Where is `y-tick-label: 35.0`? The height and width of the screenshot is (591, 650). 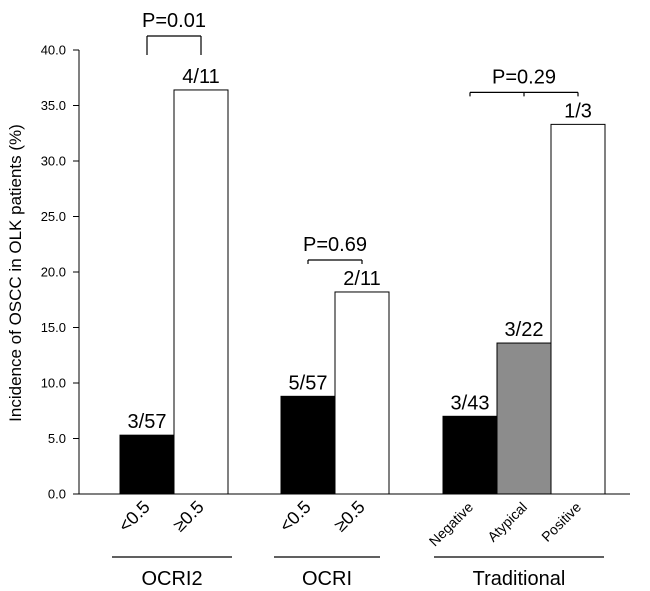
y-tick-label: 35.0 is located at coordinates (53, 105).